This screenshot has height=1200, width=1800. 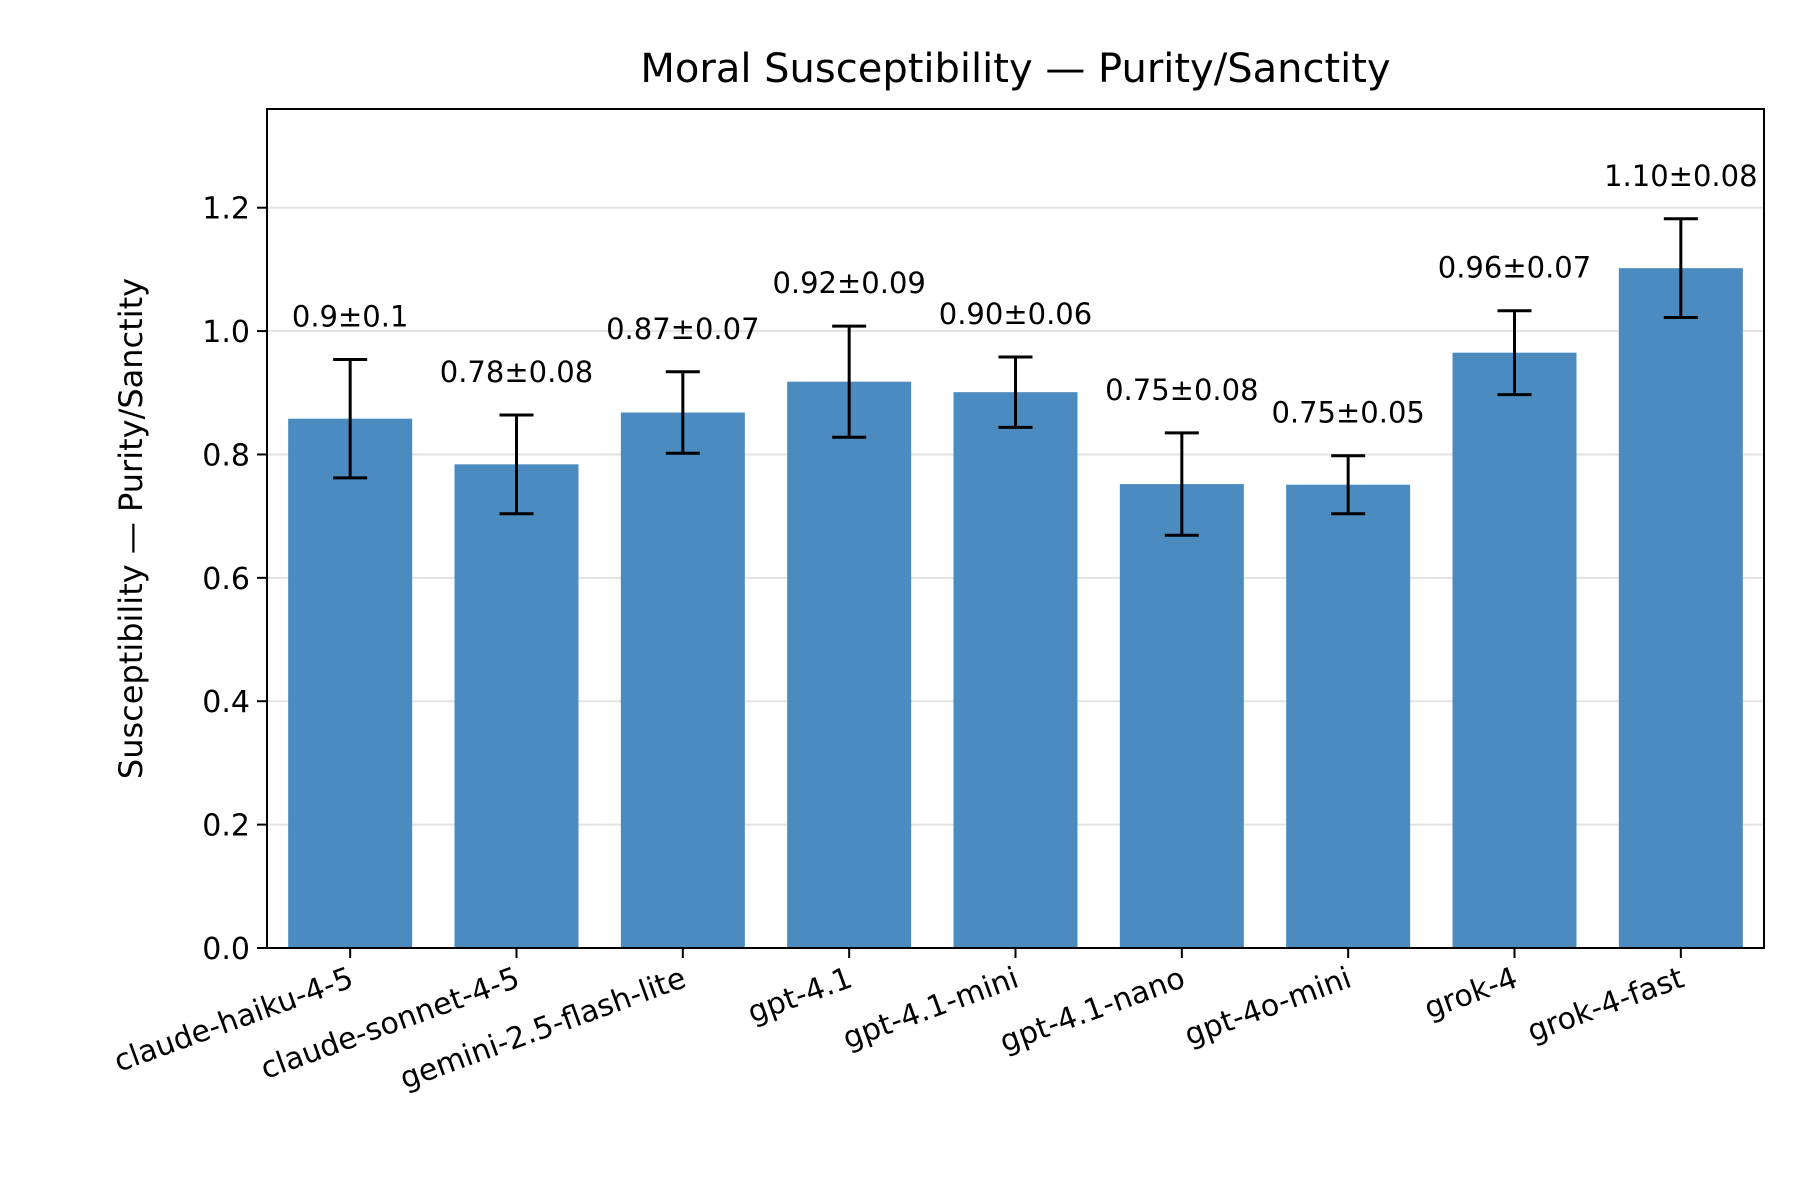 I want to click on y-tick-label: 0.4, so click(x=226, y=702).